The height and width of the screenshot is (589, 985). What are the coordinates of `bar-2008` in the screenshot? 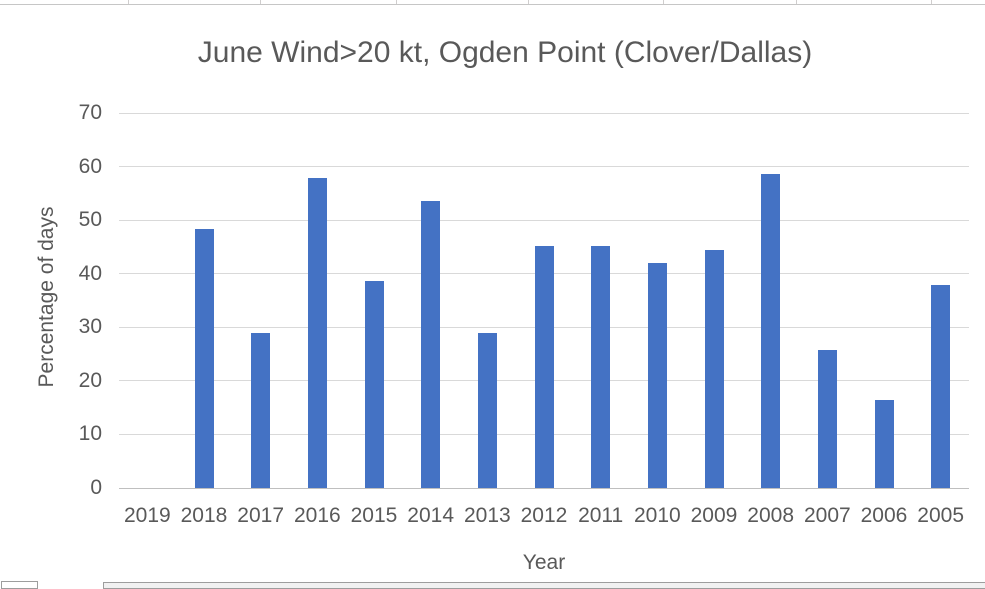 It's located at (771, 330).